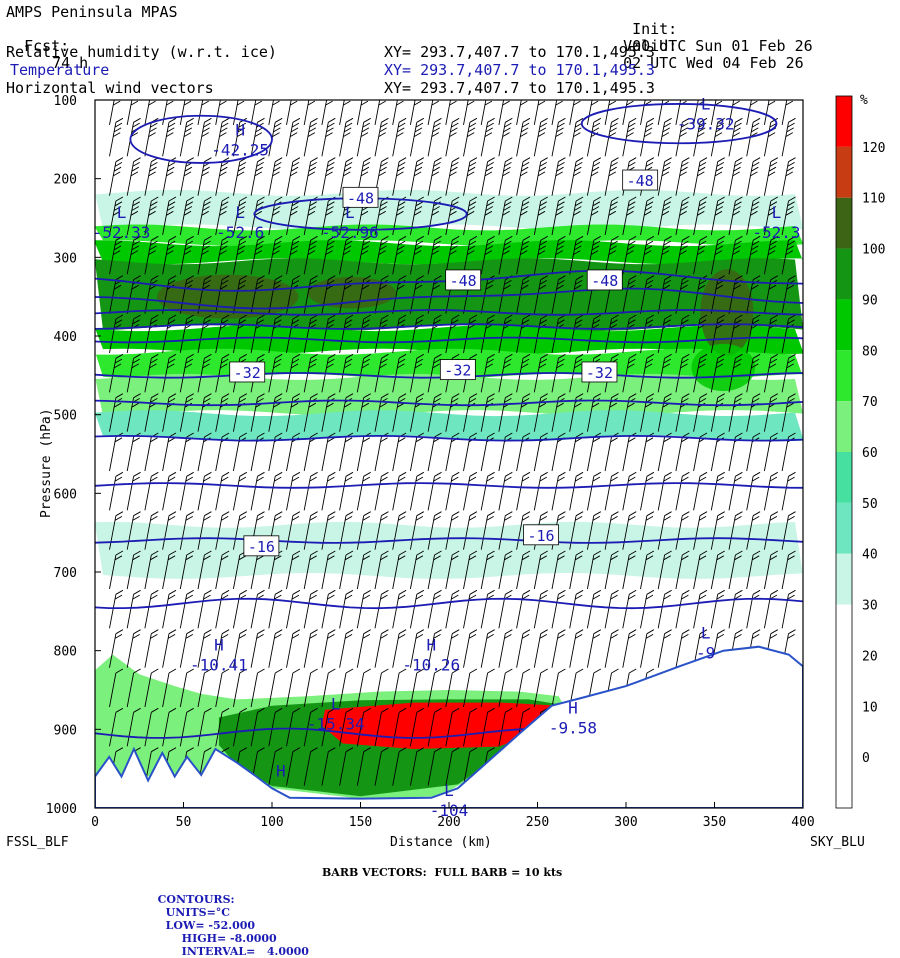  I want to click on rh-colorbar: 0 10 20 30 40 50 60 70 80 90 100 110 120, so click(860, 452).